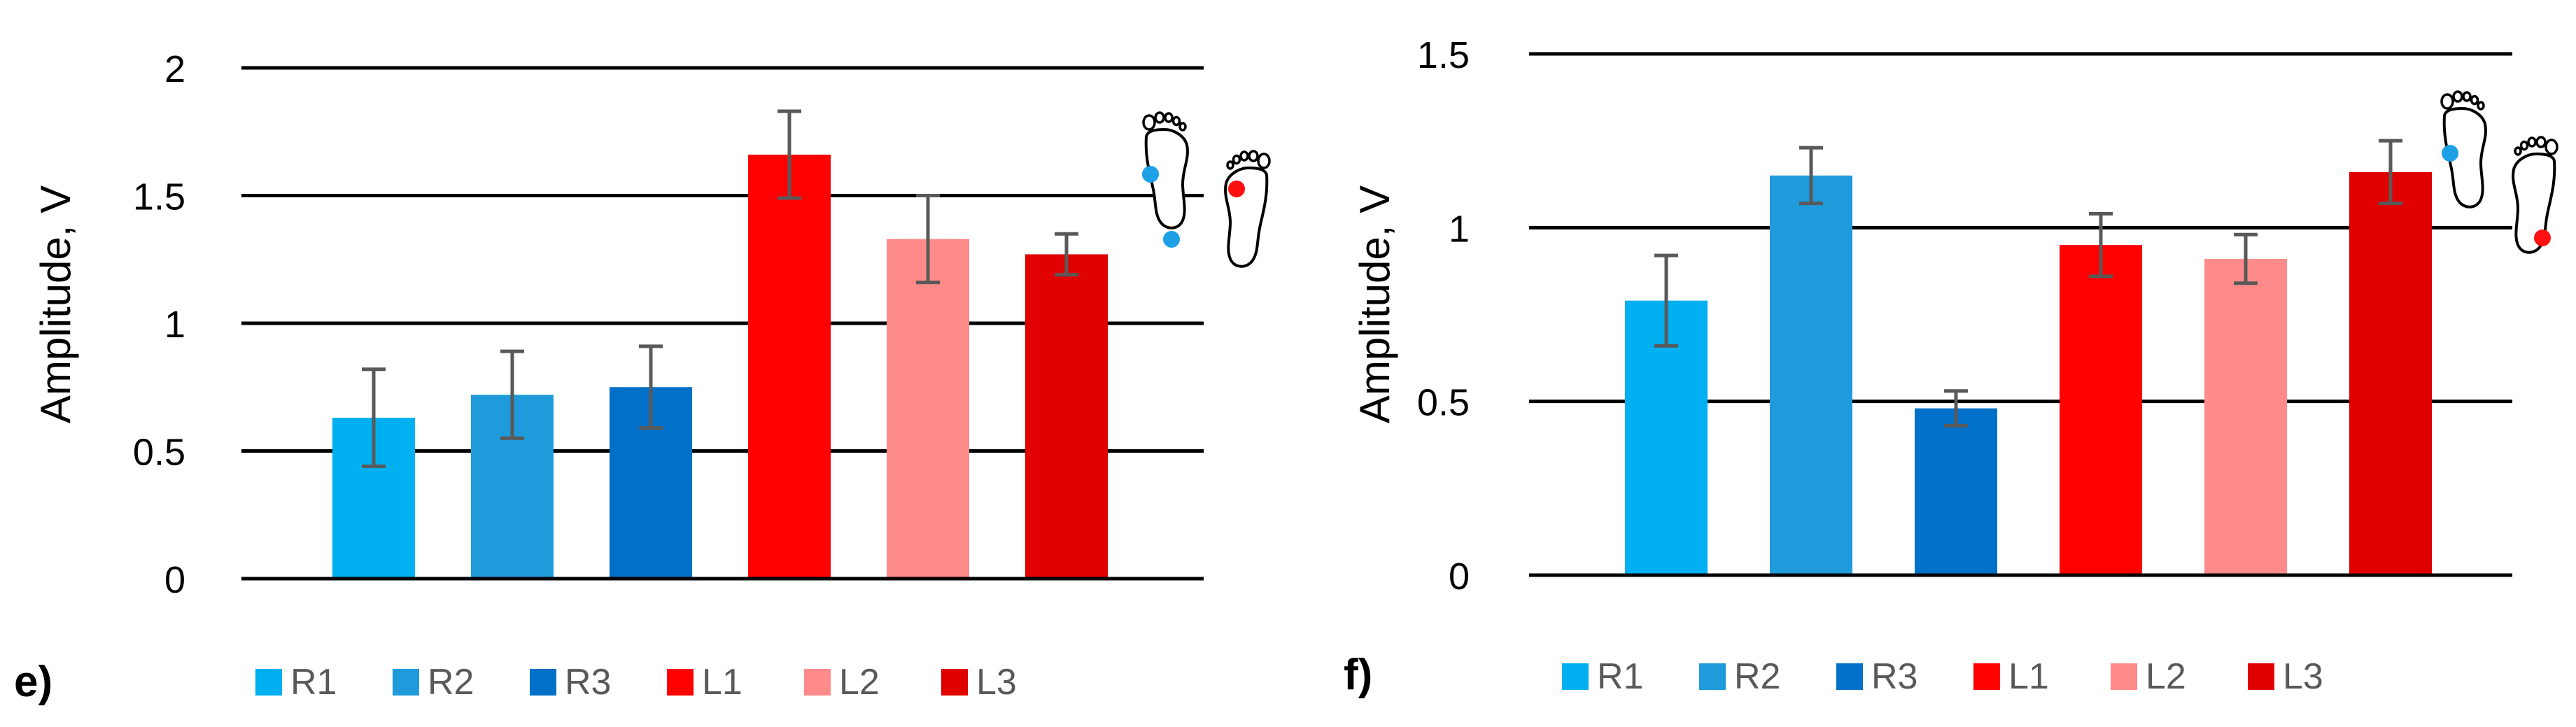 This screenshot has width=2576, height=727. I want to click on left-foot-heel-dot, so click(2542, 238).